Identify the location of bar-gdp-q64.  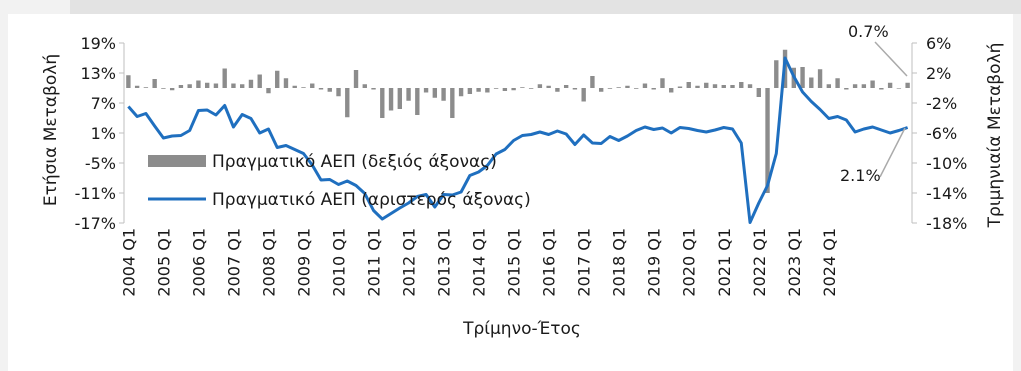
(688, 85).